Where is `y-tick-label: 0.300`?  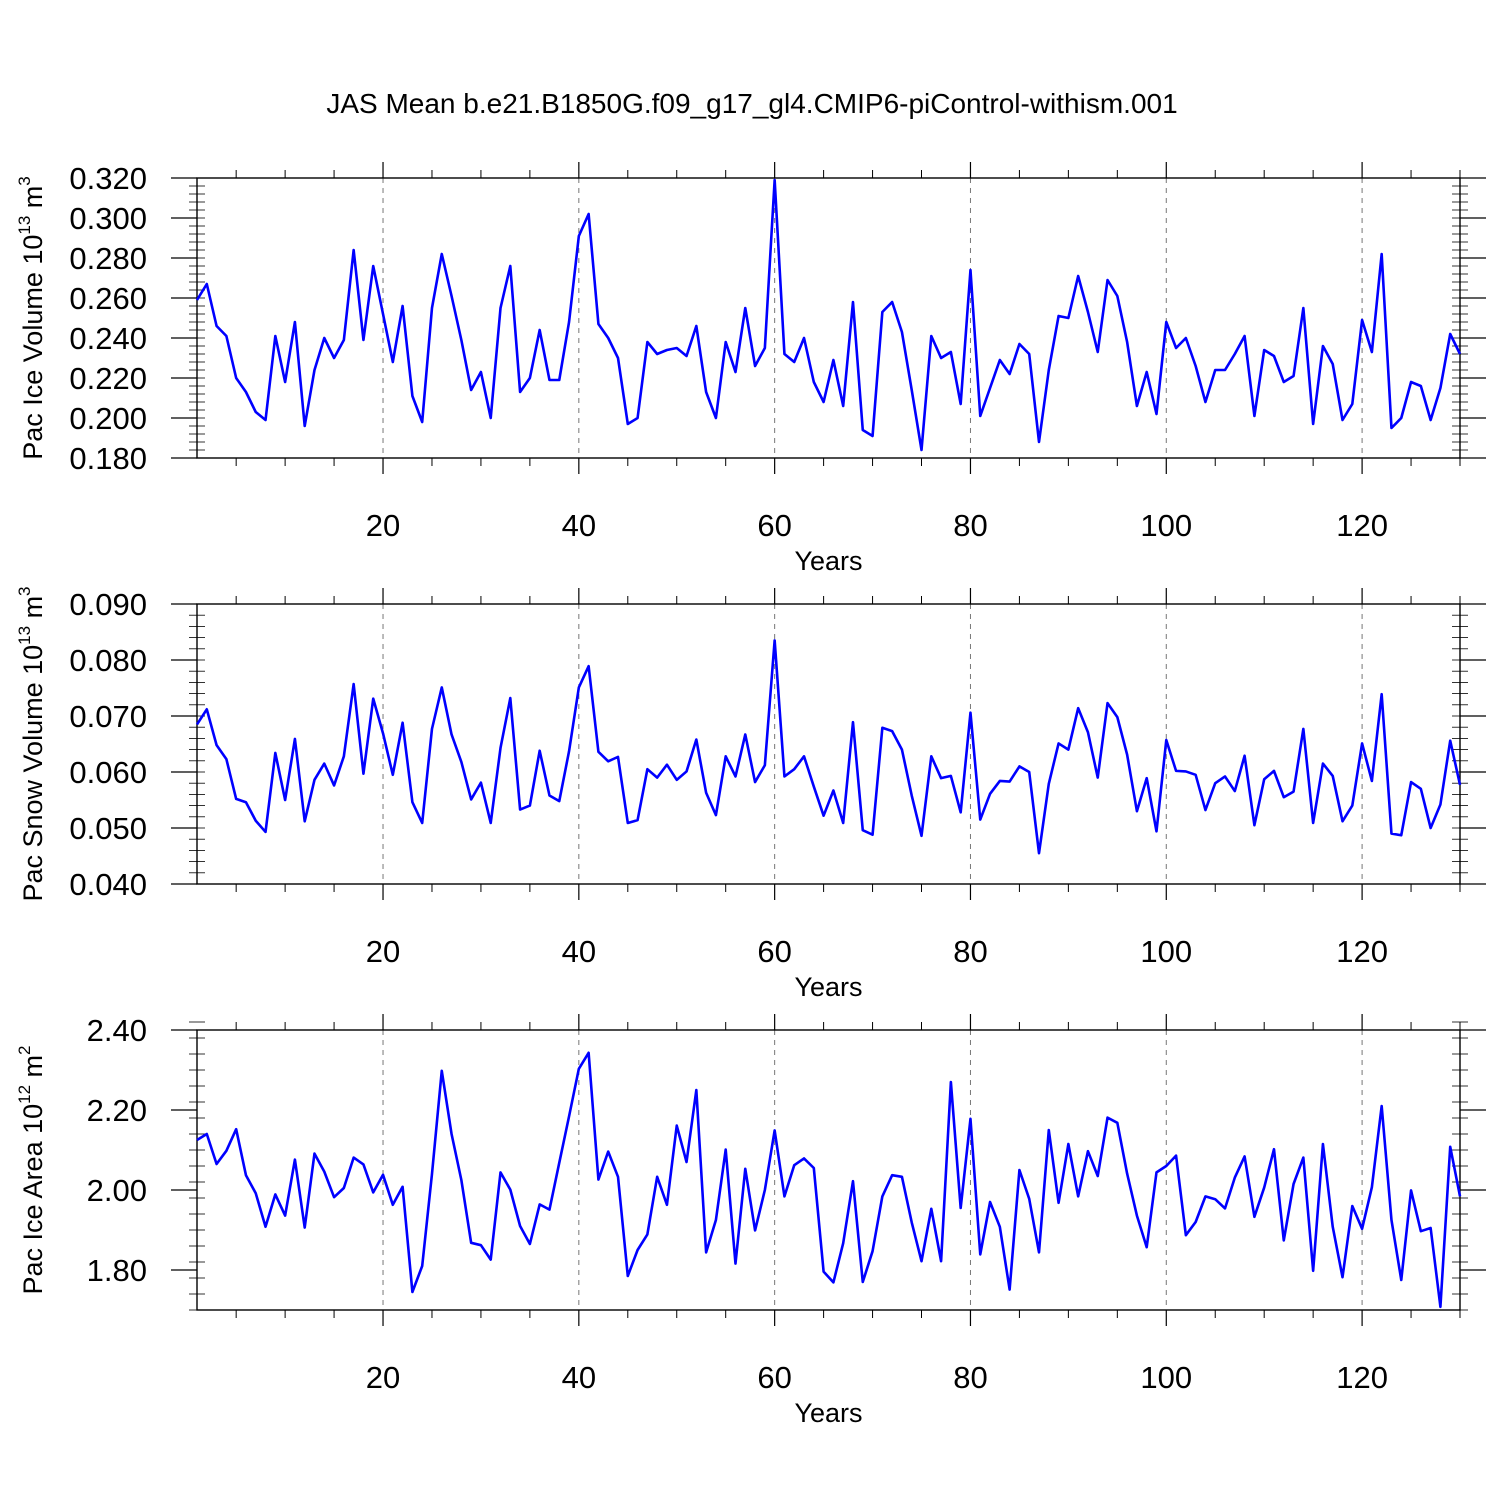 y-tick-label: 0.300 is located at coordinates (108, 218).